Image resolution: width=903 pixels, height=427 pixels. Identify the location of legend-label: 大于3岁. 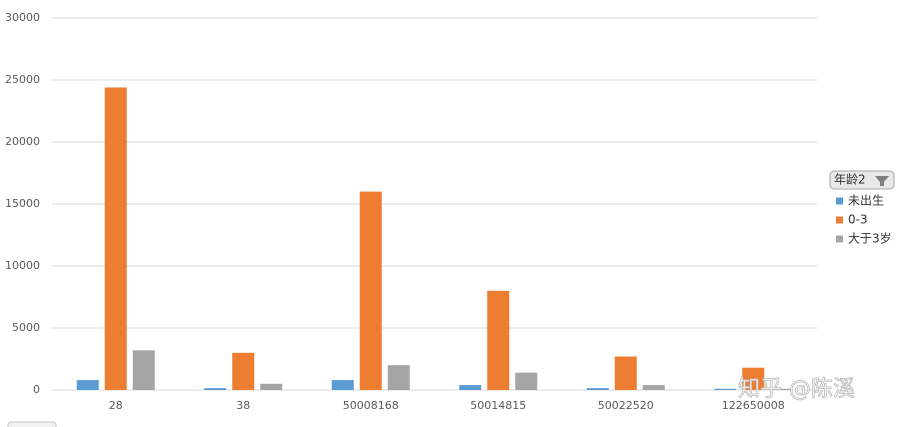
(870, 238).